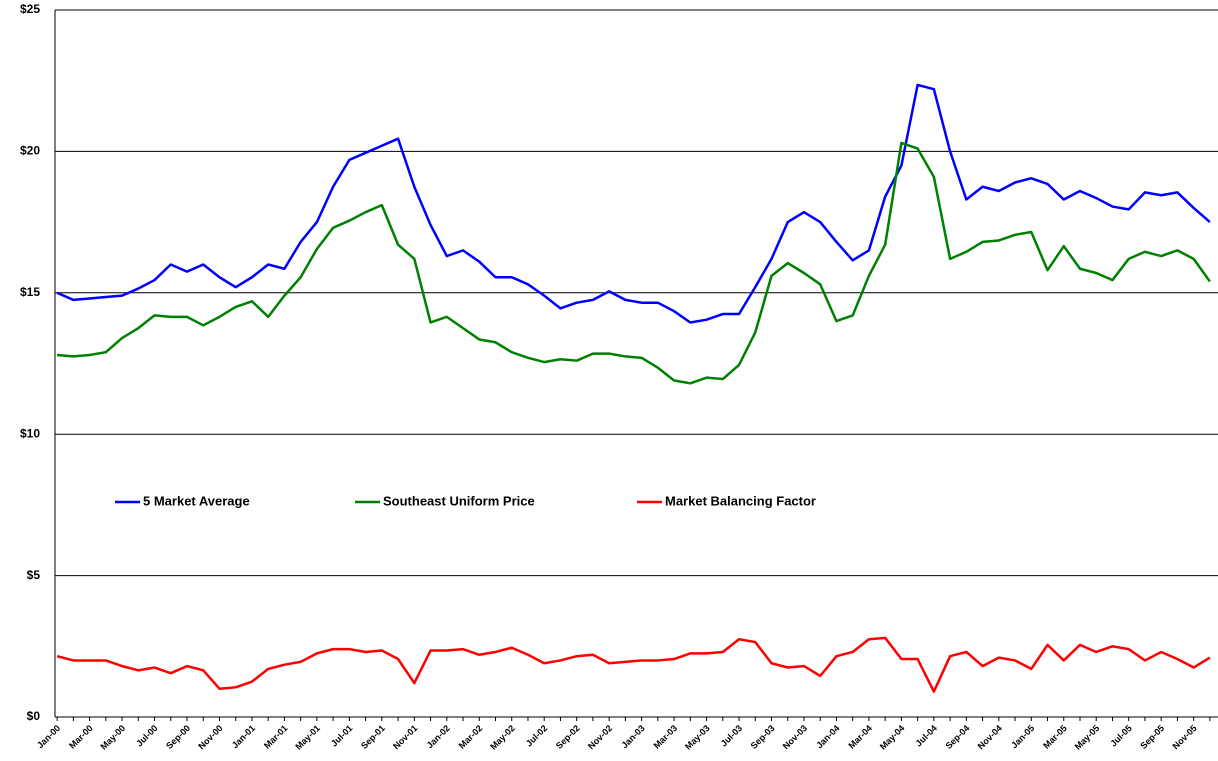  I want to click on y-tick-label: $20, so click(30, 151).